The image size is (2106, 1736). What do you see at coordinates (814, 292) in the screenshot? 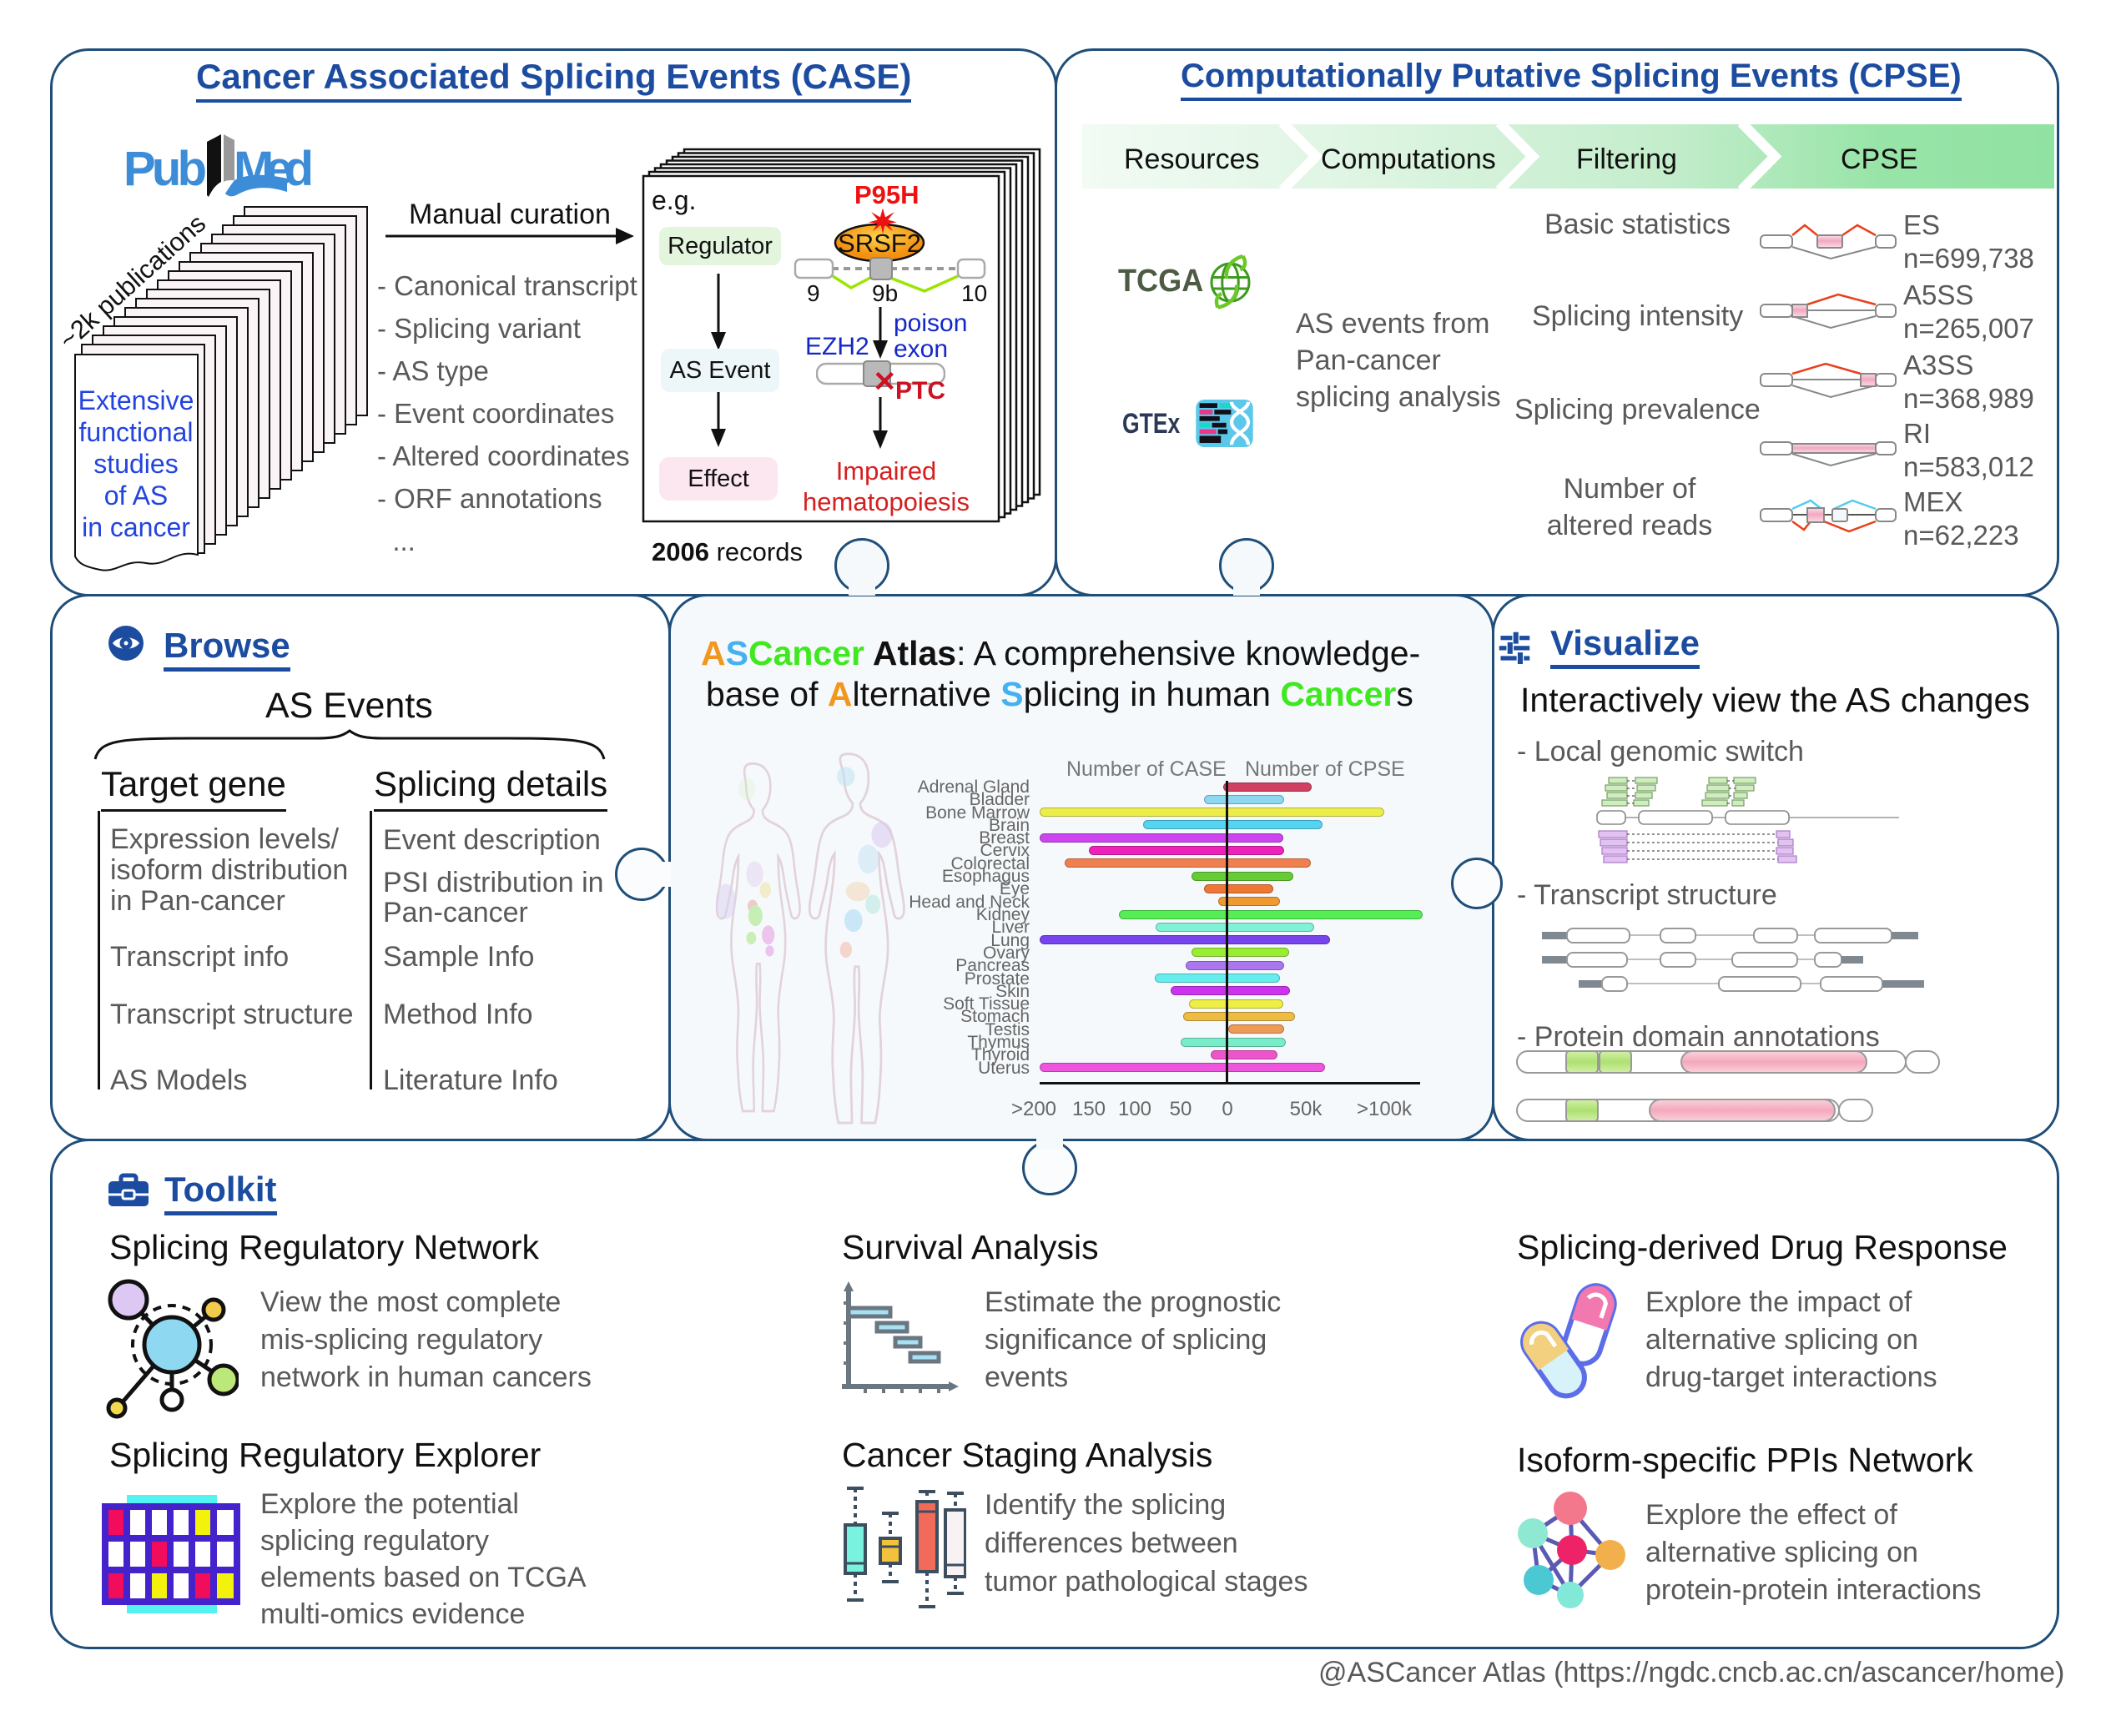
I see `svg-text: 9` at bounding box center [814, 292].